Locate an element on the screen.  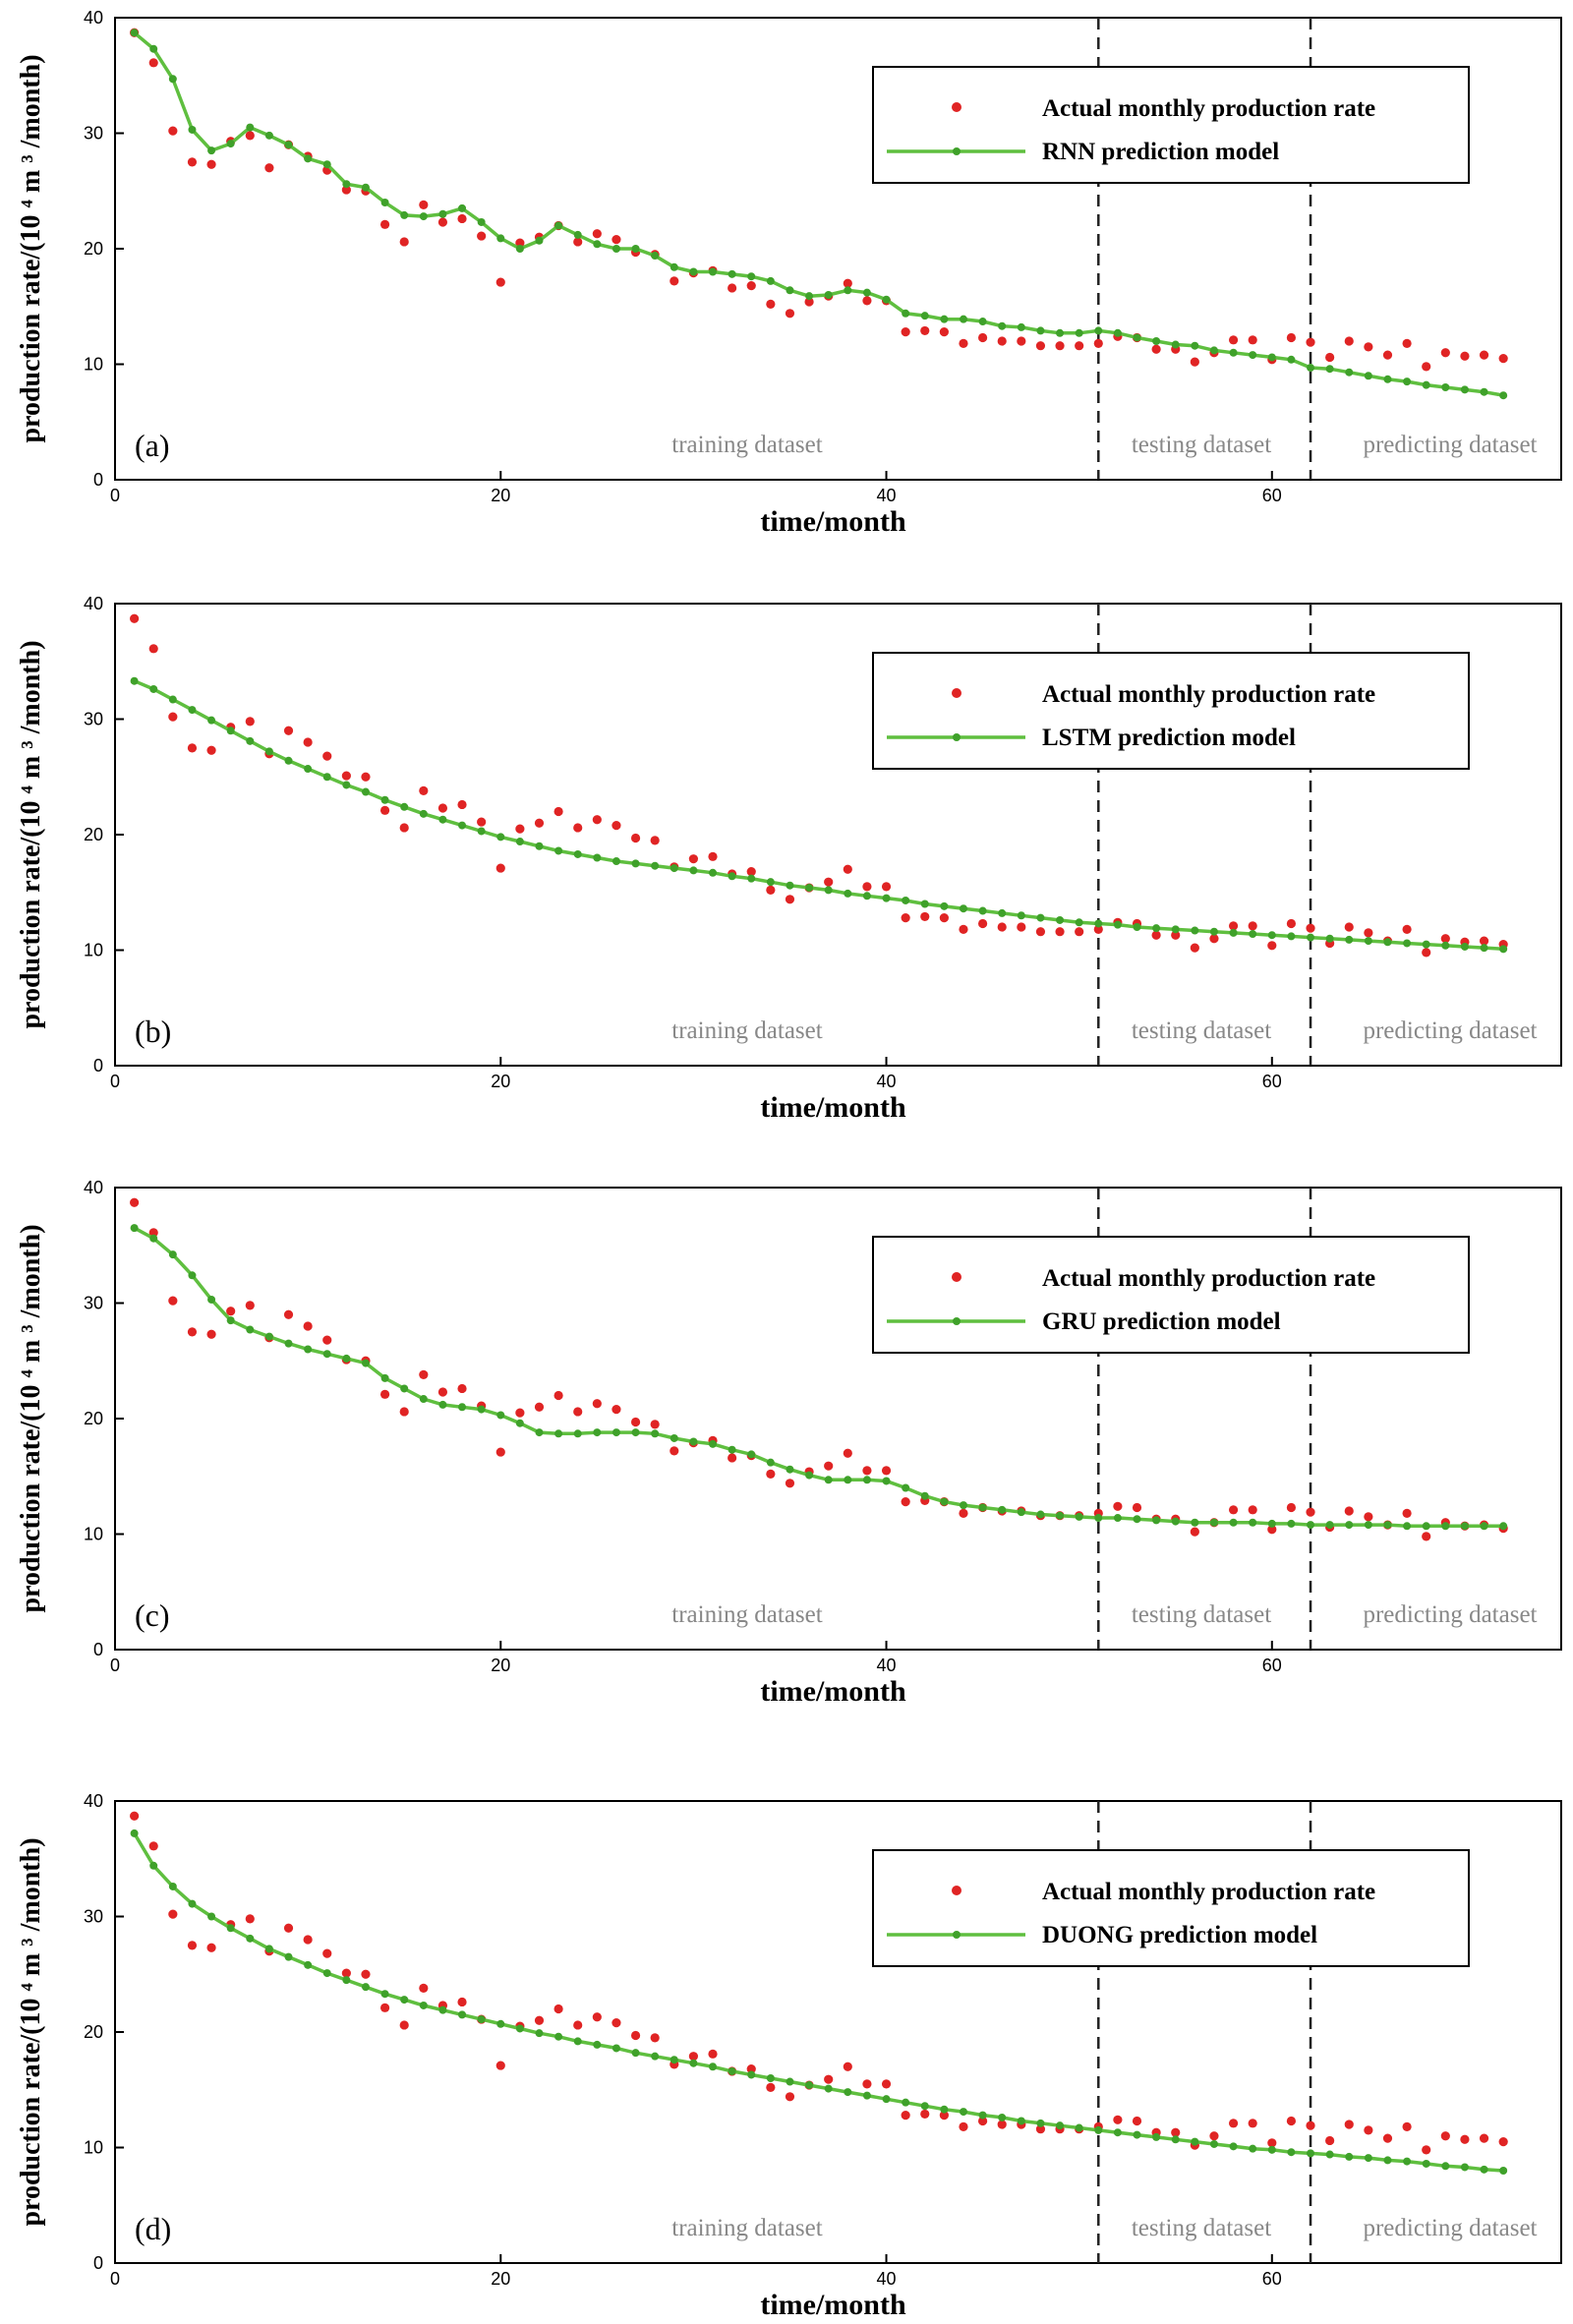
legend-actual-marker is located at coordinates (956, 1277).